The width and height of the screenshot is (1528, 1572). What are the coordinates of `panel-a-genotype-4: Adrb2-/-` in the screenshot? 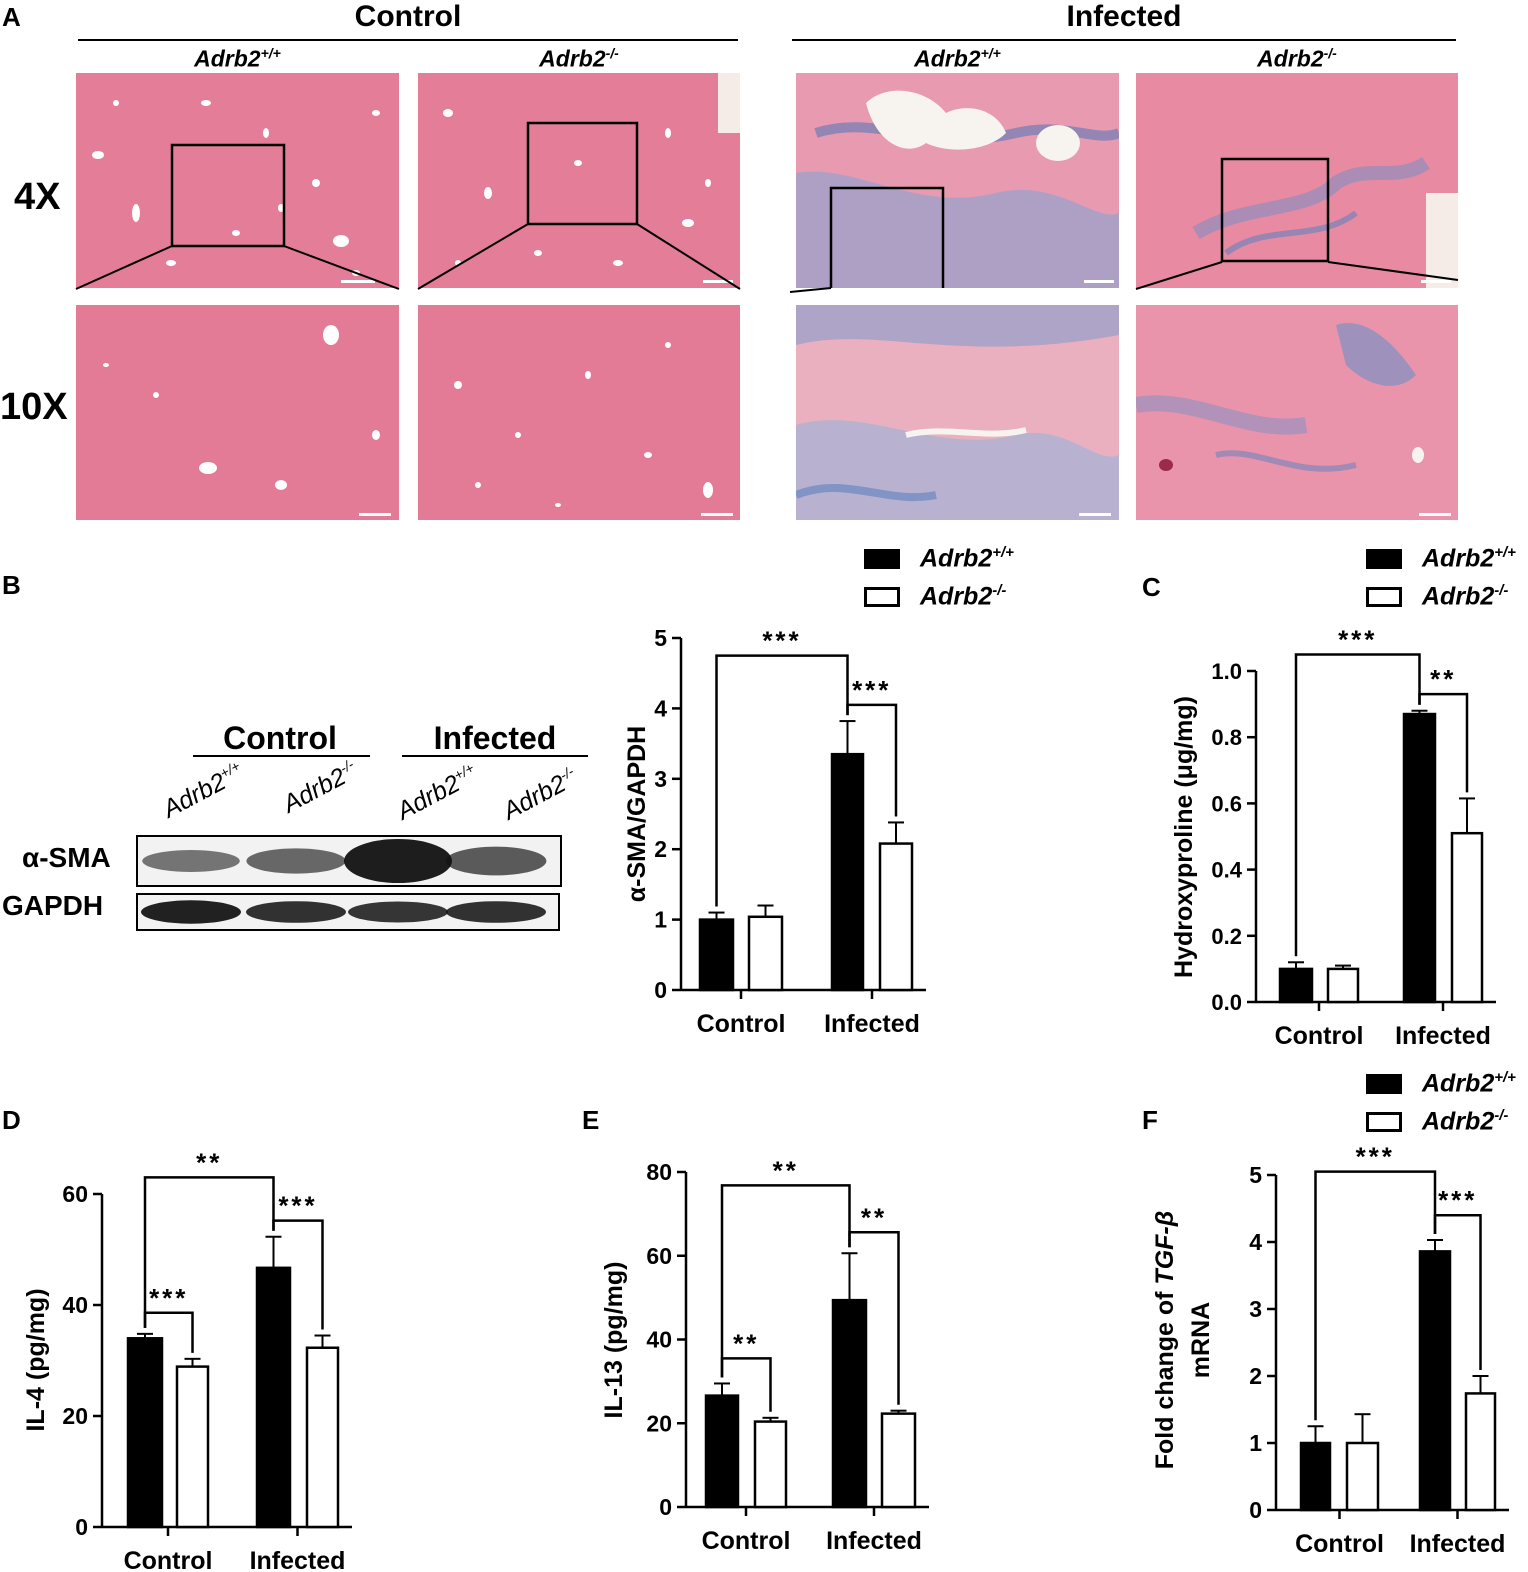 It's located at (1297, 58).